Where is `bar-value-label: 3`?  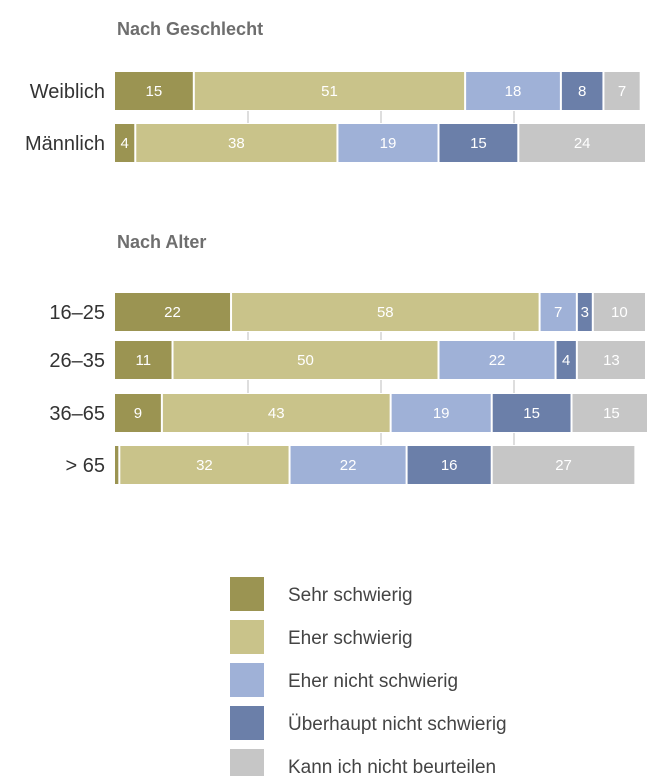 bar-value-label: 3 is located at coordinates (585, 312).